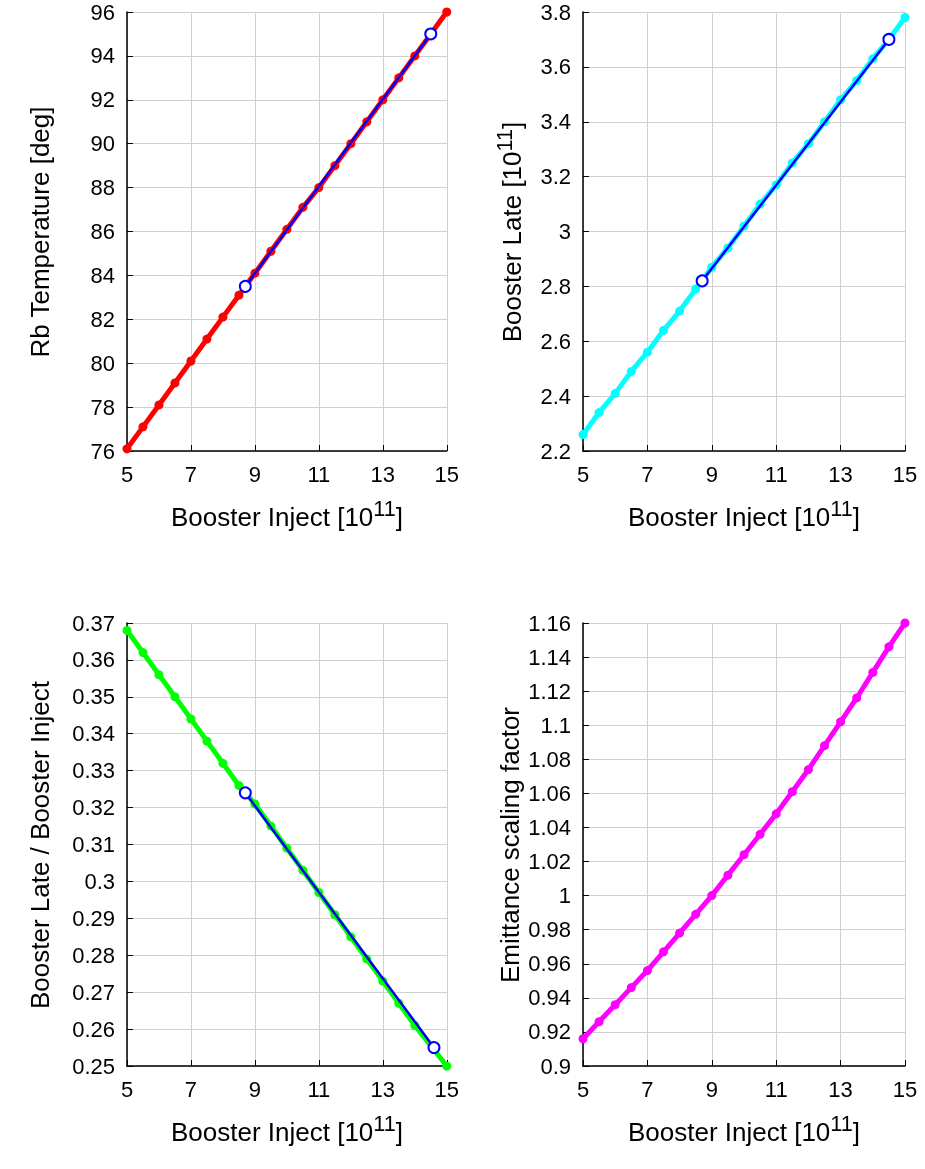  I want to click on y-tick-label: 86, so click(102, 231).